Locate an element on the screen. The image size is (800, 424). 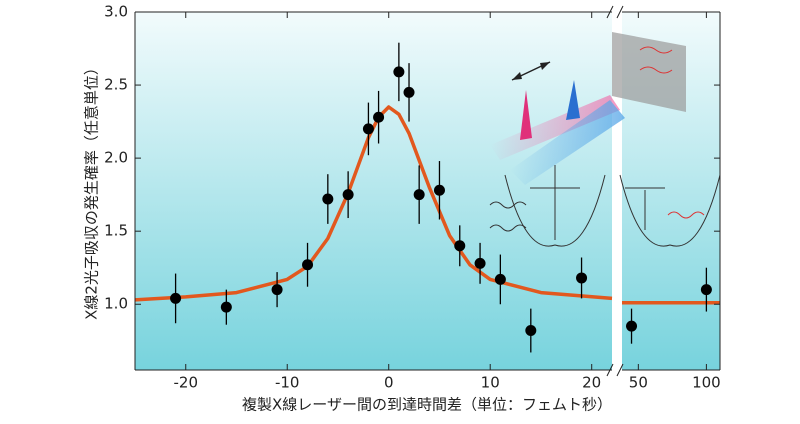
x-tick-label: 100 is located at coordinates (706, 383).